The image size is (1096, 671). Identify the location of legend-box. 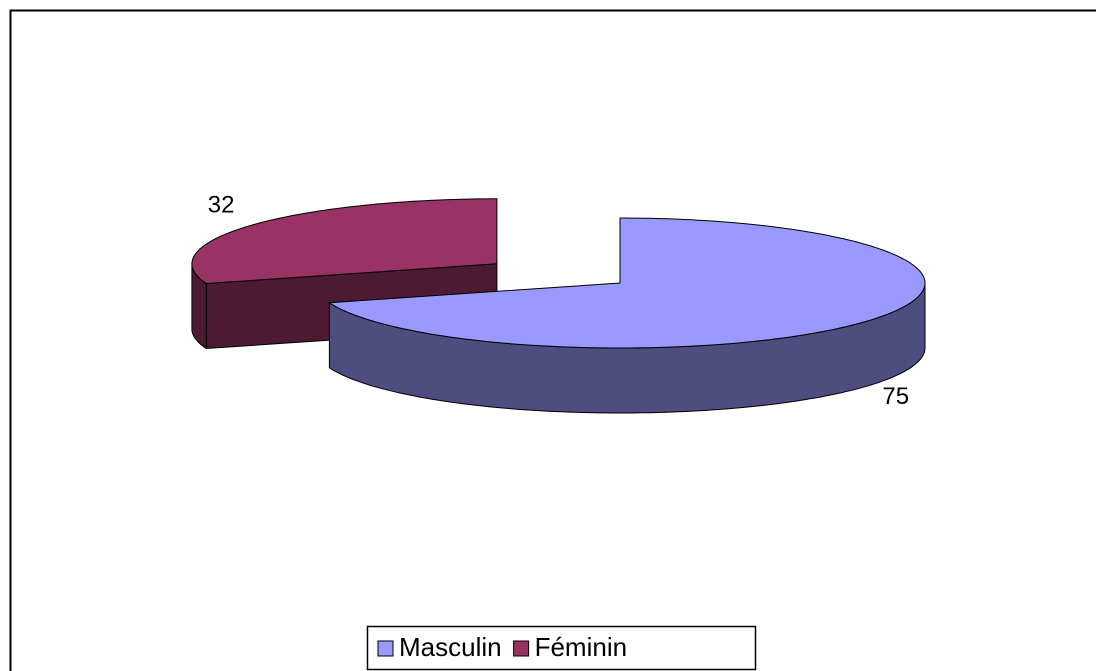
(561, 648).